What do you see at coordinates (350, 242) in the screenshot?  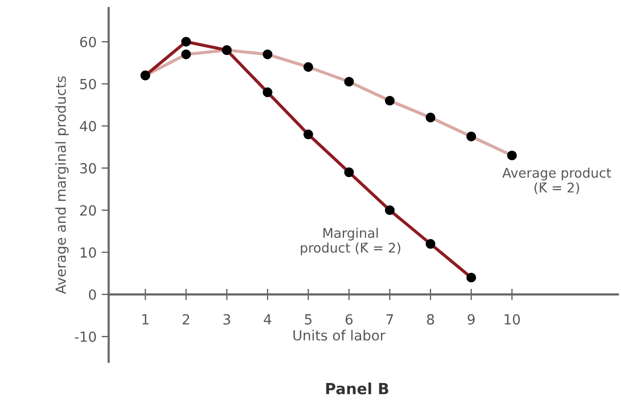 I see `annotation: Marginal product (K̄ = 2)` at bounding box center [350, 242].